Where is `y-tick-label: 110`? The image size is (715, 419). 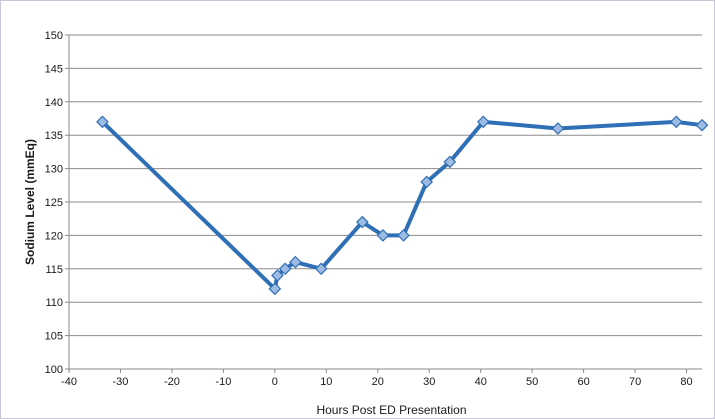
y-tick-label: 110 is located at coordinates (54, 303).